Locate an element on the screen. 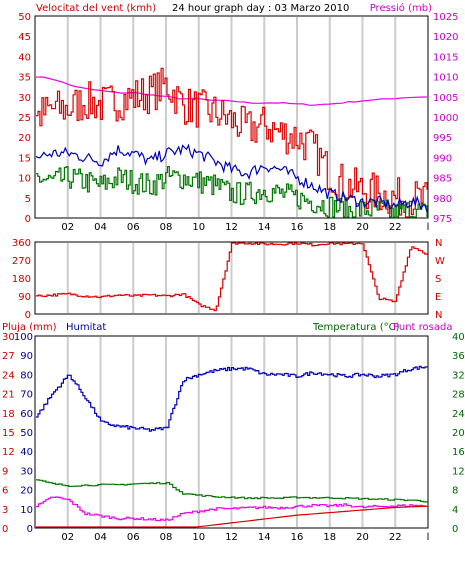  wind-axis-tick: 25 is located at coordinates (24, 118).